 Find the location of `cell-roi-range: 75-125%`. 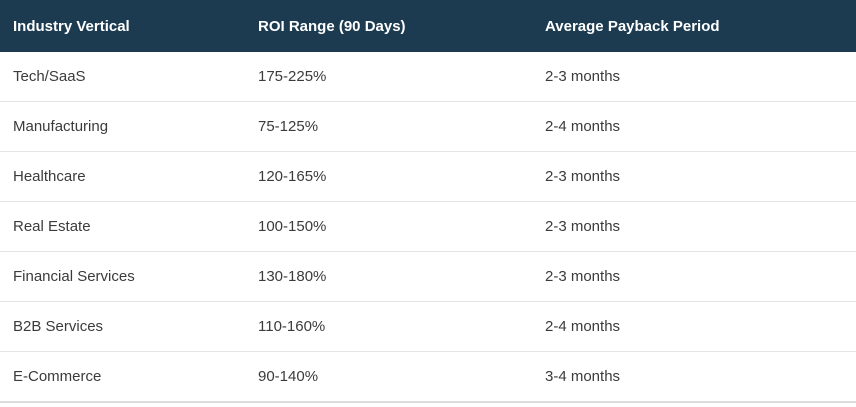

cell-roi-range: 75-125% is located at coordinates (388, 126).